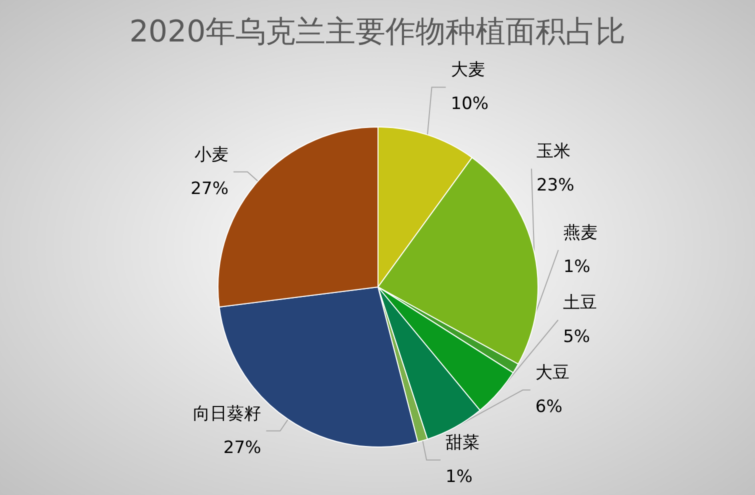 The height and width of the screenshot is (495, 755). I want to click on data-label: 5%, so click(576, 337).